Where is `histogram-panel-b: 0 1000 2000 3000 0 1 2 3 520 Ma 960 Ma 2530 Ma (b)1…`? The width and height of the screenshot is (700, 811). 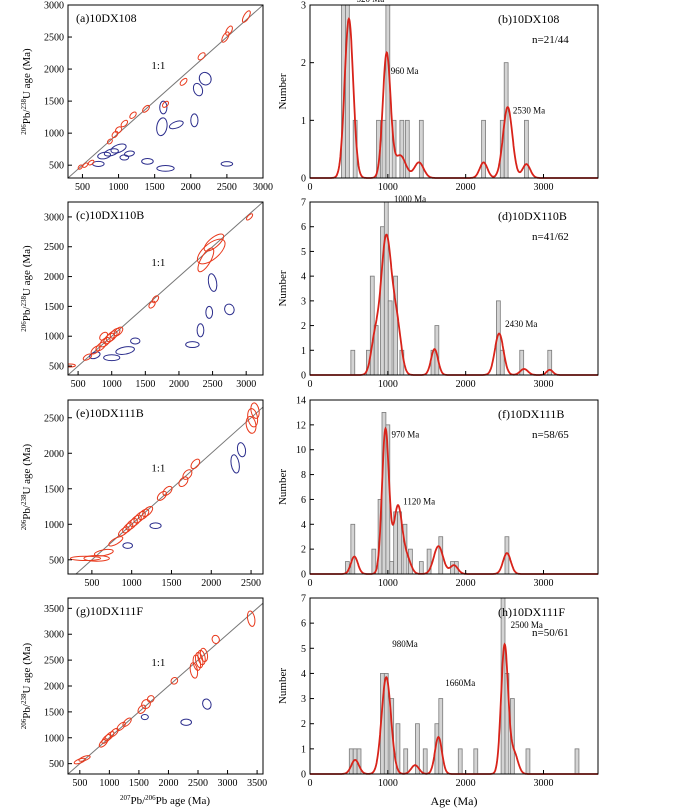 histogram-panel-b: 0 1000 2000 3000 0 1 2 3 520 Ma 960 Ma 2530 Ma (b)1… is located at coordinates (438, 96).